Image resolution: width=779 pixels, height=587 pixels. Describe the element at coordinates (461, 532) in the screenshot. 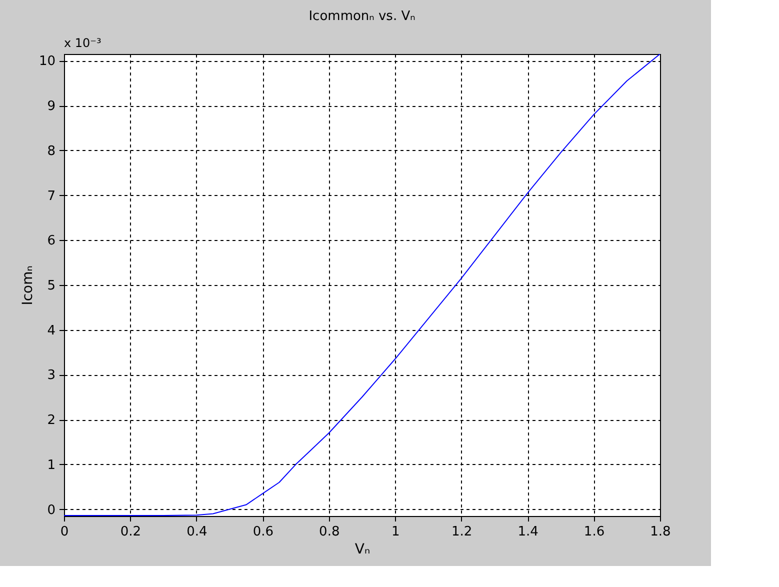

I see `x-tick-label: 1.2` at that location.